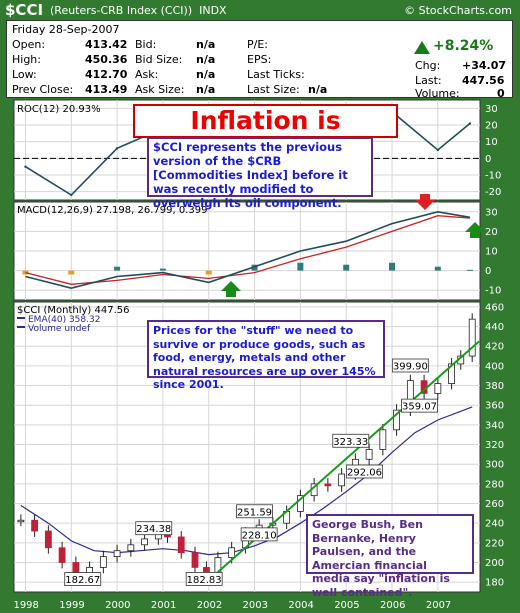 This screenshot has height=613, width=520. I want to click on price-label: 323.33, so click(351, 440).